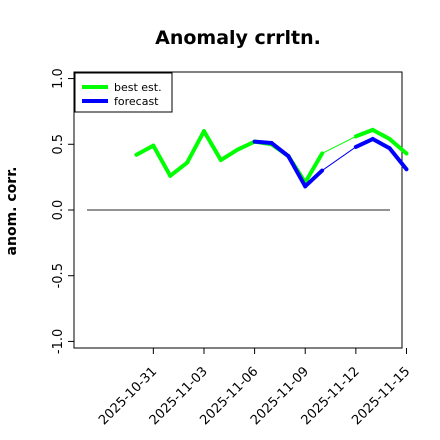 The width and height of the screenshot is (440, 440). Describe the element at coordinates (58, 210) in the screenshot. I see `y-tick-label: 0.0` at that location.